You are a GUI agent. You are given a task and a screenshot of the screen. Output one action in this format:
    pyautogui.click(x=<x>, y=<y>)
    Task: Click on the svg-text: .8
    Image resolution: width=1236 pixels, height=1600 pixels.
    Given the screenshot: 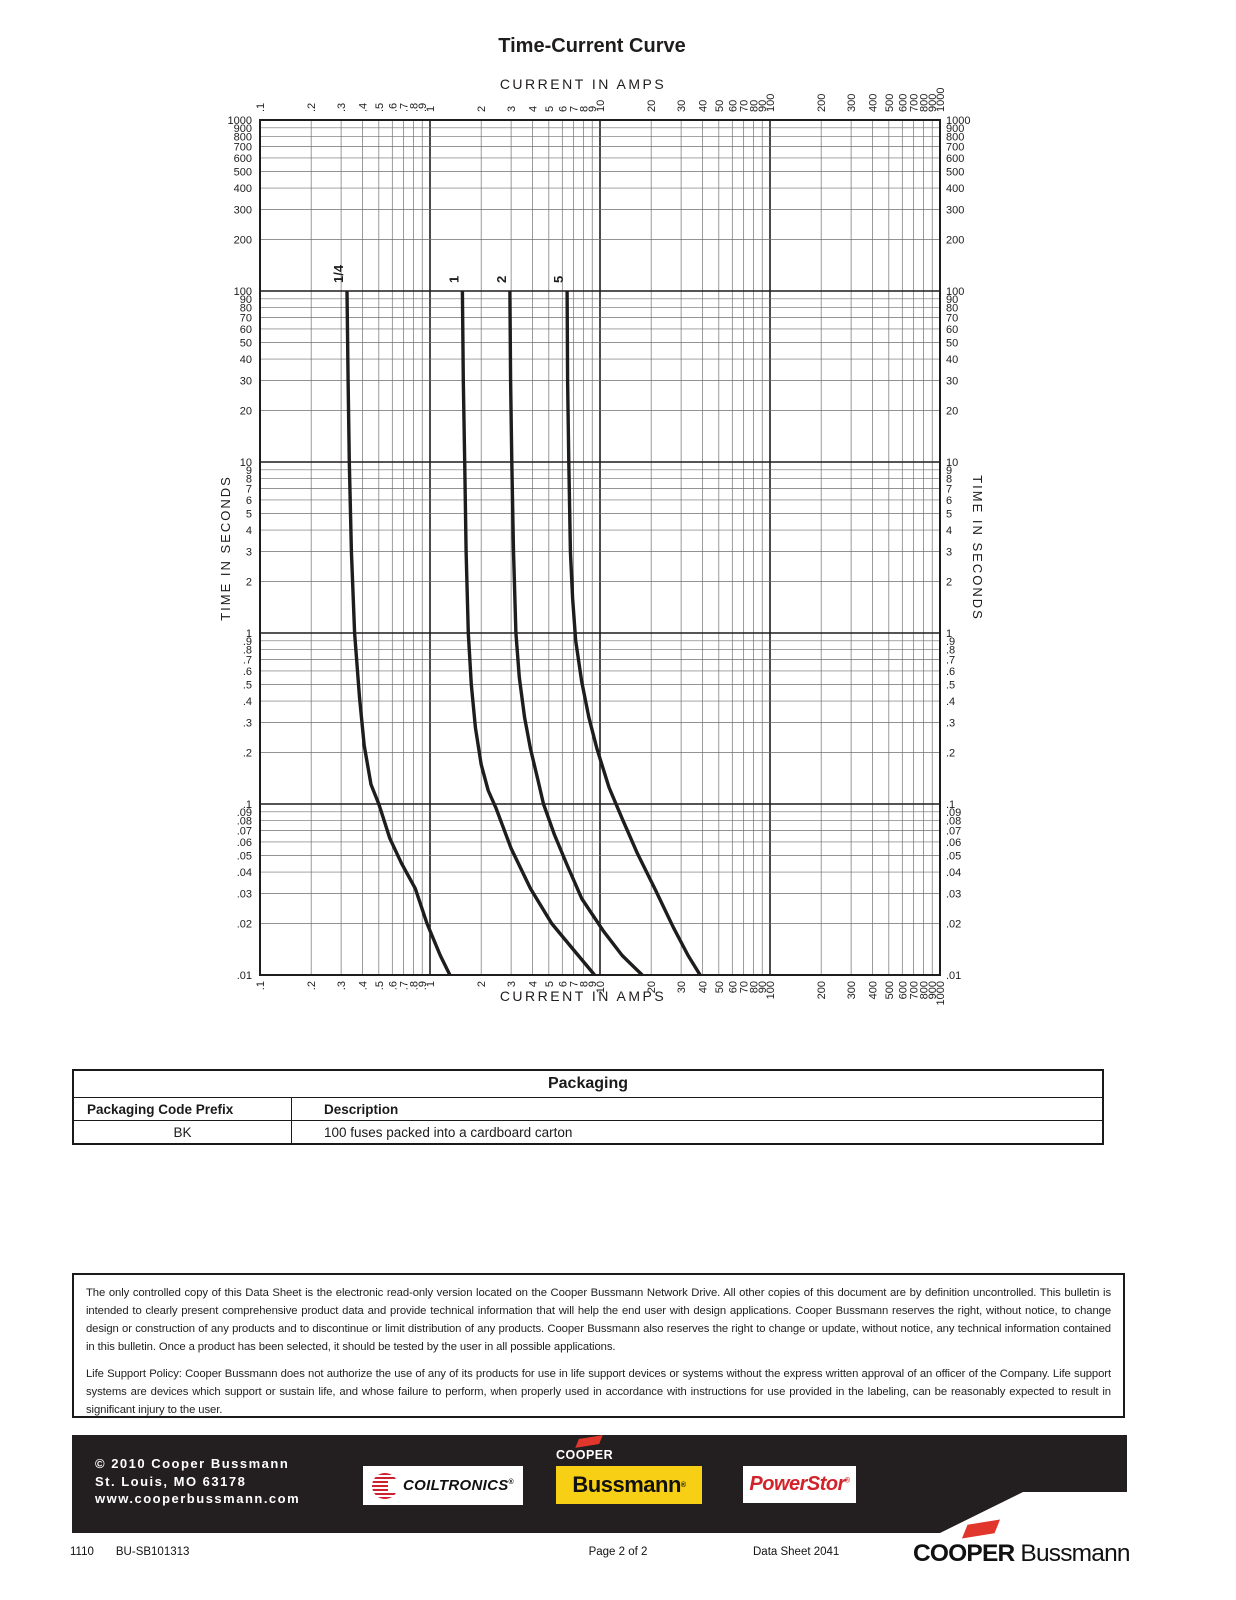 What is the action you would take?
    pyautogui.click(x=415, y=107)
    